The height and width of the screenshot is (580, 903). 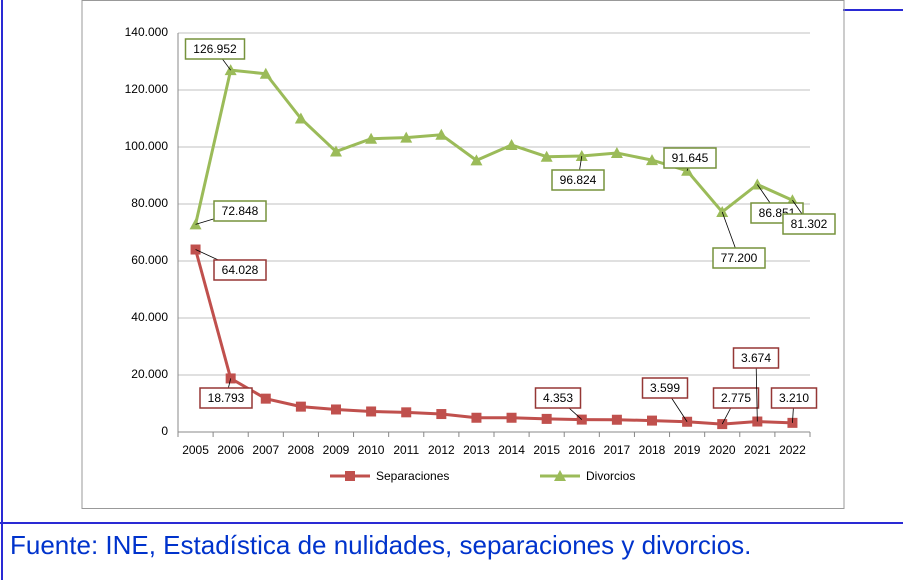 I want to click on data-label: 3.674, so click(x=756, y=358).